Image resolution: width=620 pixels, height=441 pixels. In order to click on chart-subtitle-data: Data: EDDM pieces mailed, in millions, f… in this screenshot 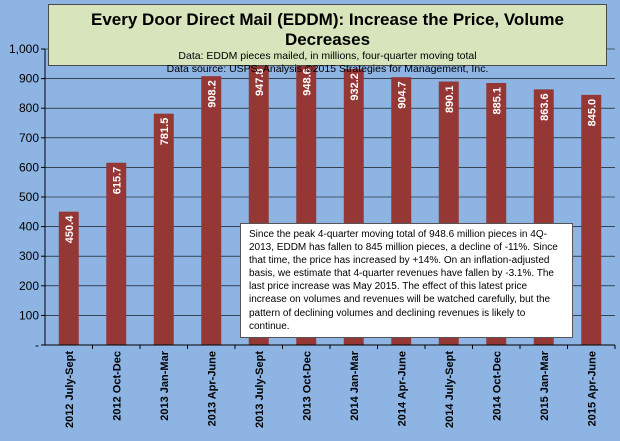, I will do `click(327, 56)`.